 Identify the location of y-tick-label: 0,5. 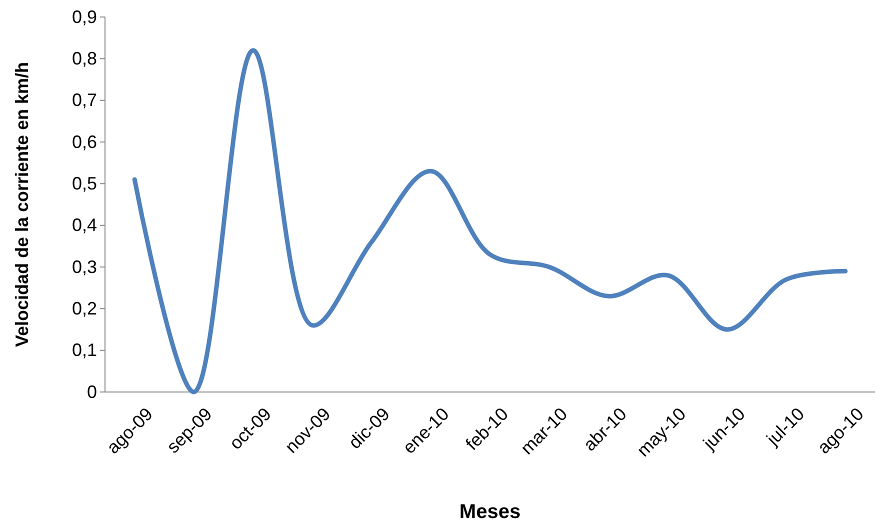
(84, 183).